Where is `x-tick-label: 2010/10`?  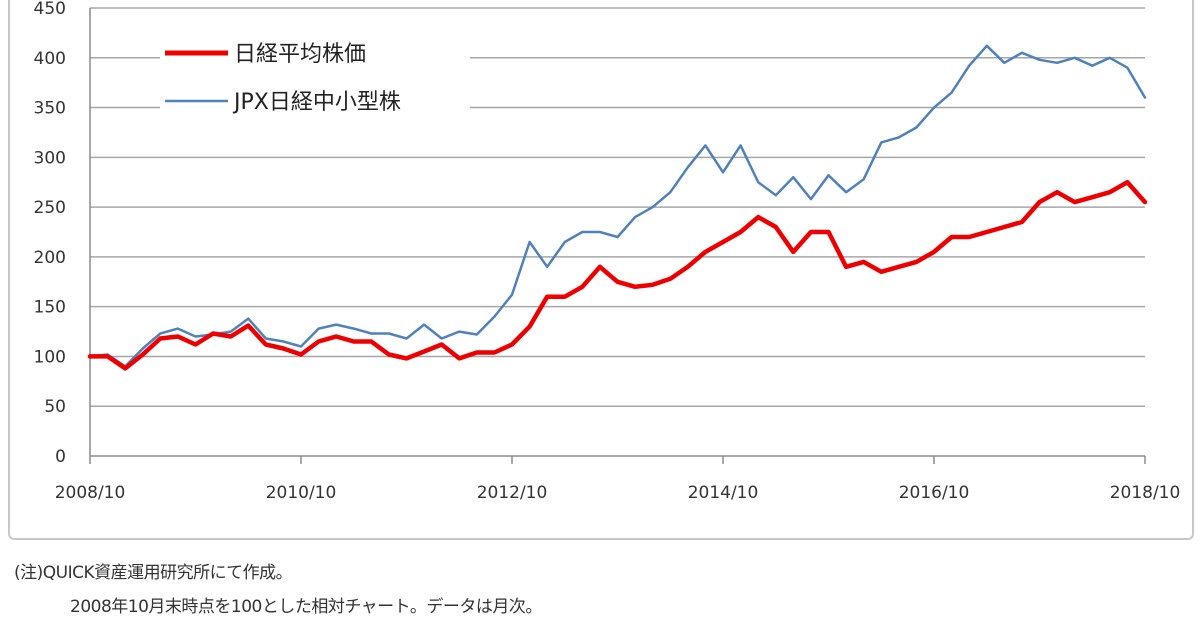 x-tick-label: 2010/10 is located at coordinates (301, 493).